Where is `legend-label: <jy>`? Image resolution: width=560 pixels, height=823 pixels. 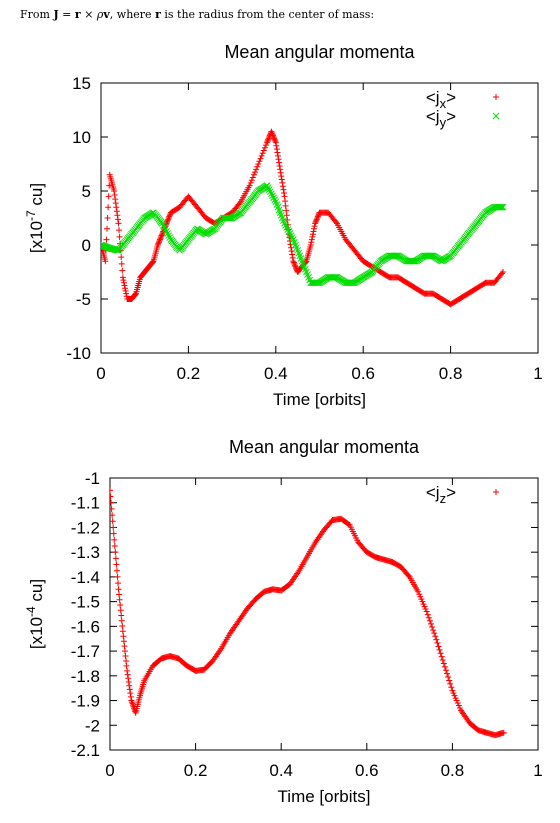
legend-label: <jy> is located at coordinates (441, 118).